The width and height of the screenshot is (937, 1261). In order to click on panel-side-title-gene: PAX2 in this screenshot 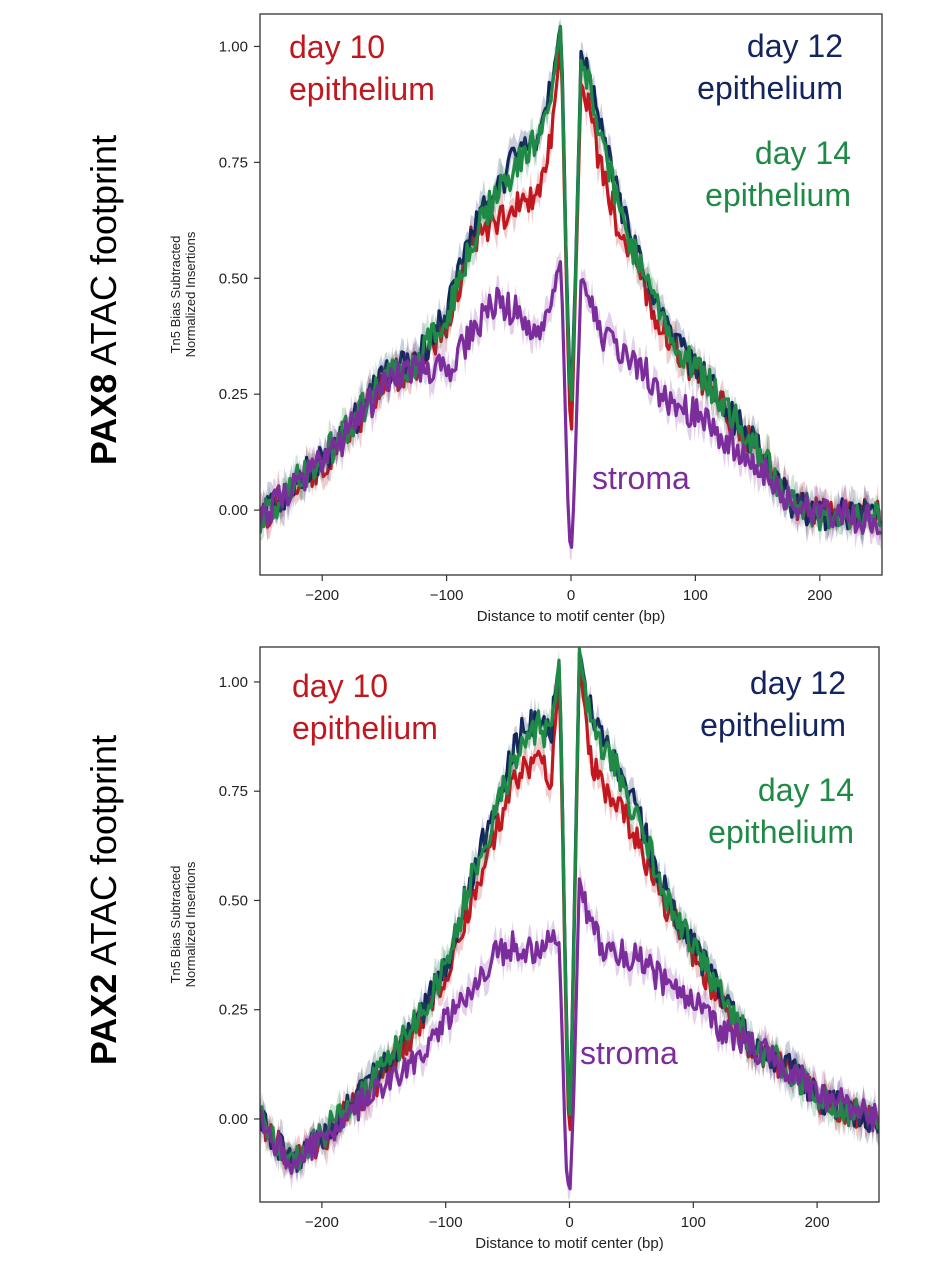, I will do `click(103, 1019)`.